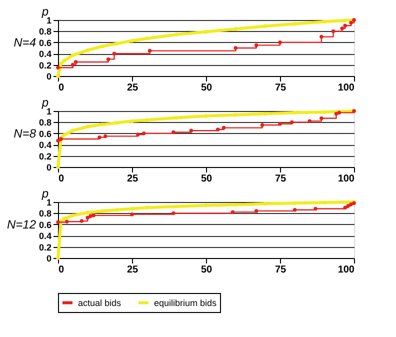  Describe the element at coordinates (100, 303) in the screenshot. I see `legend-label: actual bids` at that location.